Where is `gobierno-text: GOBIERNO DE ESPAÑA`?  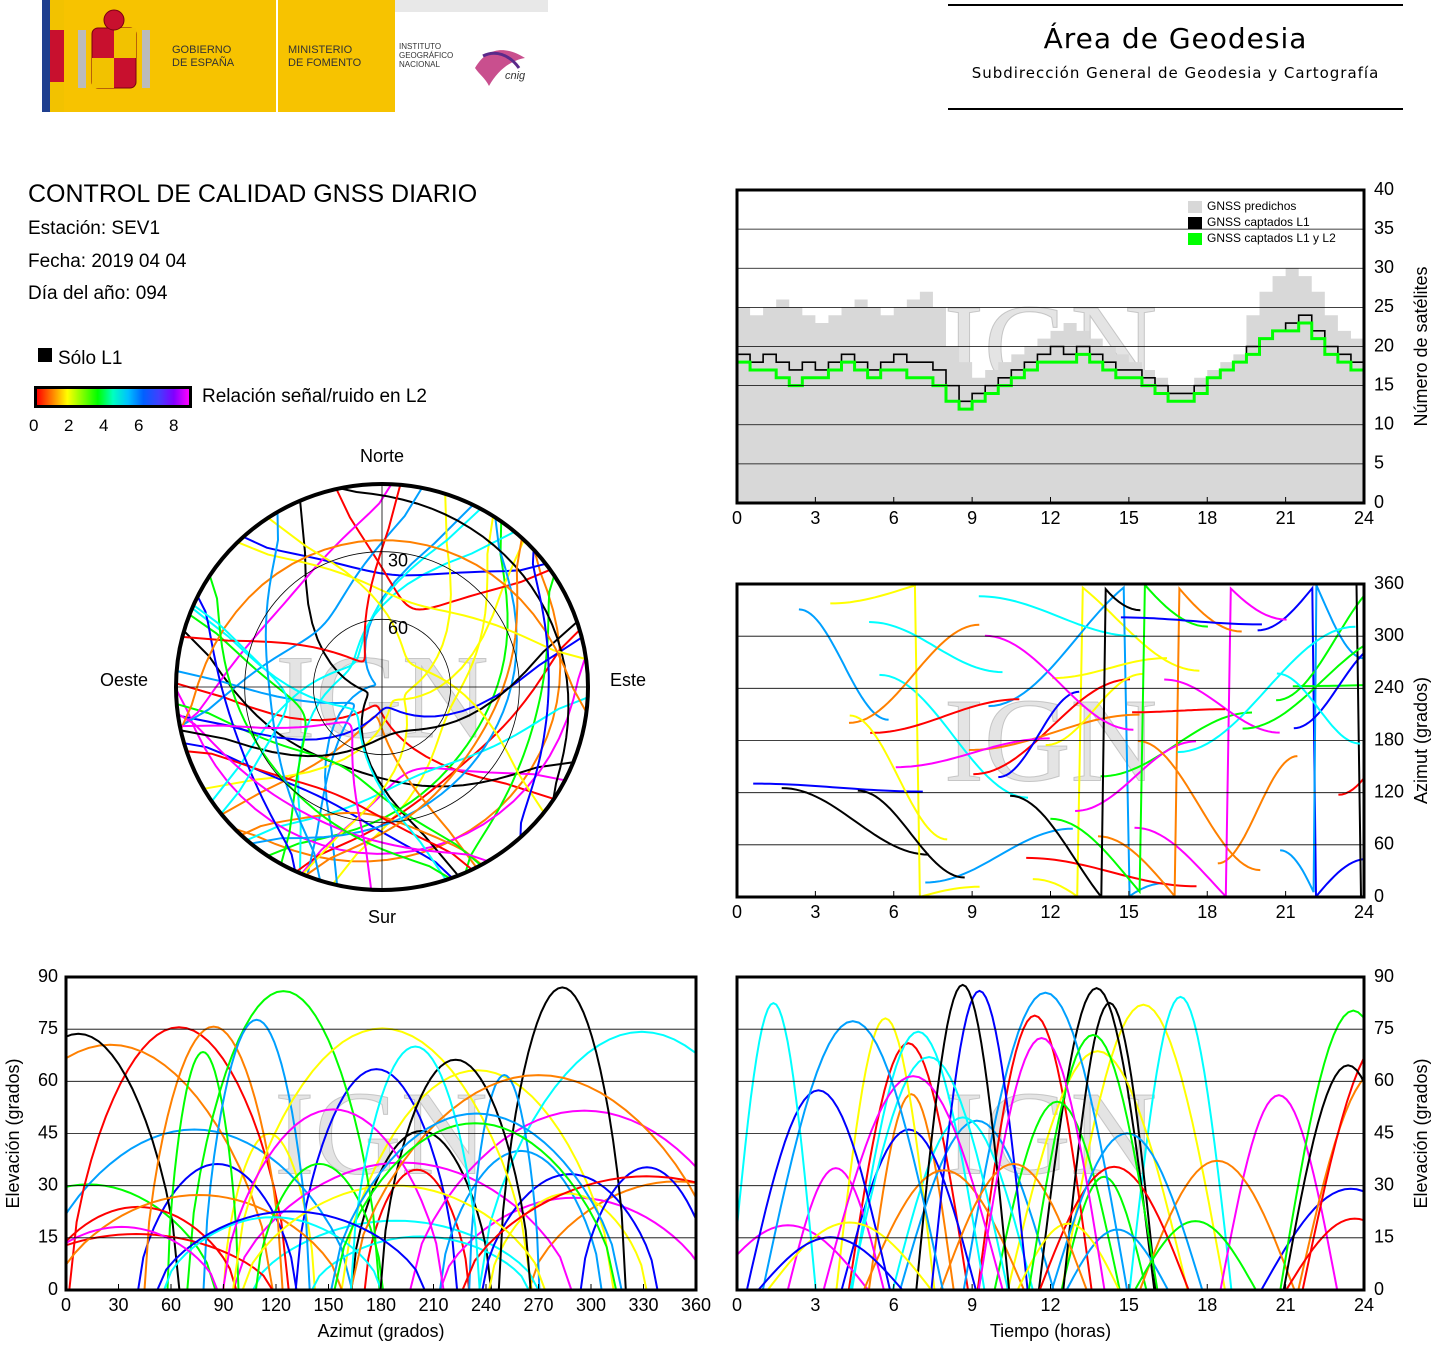 gobierno-text: GOBIERNO DE ESPAÑA is located at coordinates (203, 56).